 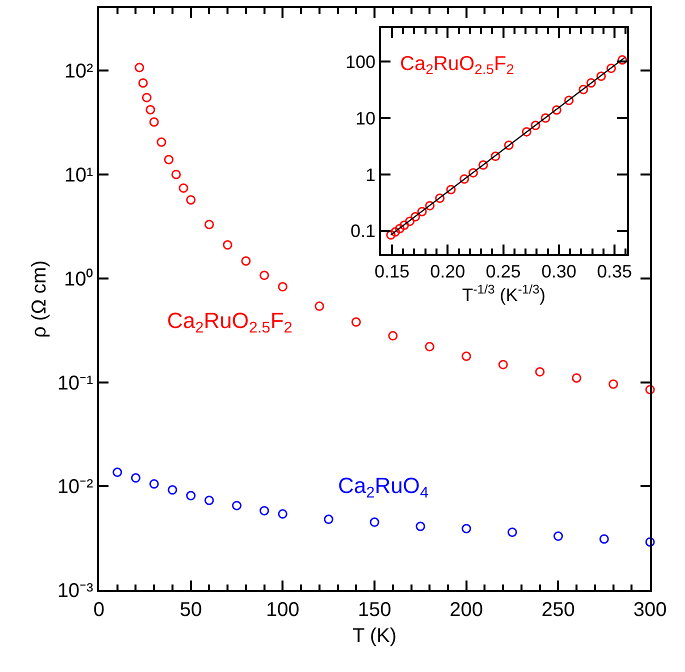 What do you see at coordinates (504, 293) in the screenshot?
I see `x-axis-title: T$^{-1/3}$ (K$^{-1/3}$)` at bounding box center [504, 293].